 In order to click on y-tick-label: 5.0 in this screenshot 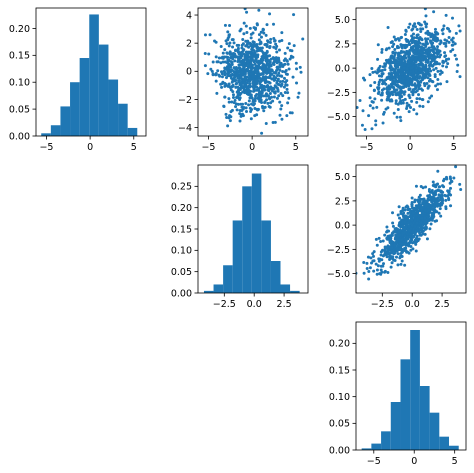, I will do `click(342, 177)`.